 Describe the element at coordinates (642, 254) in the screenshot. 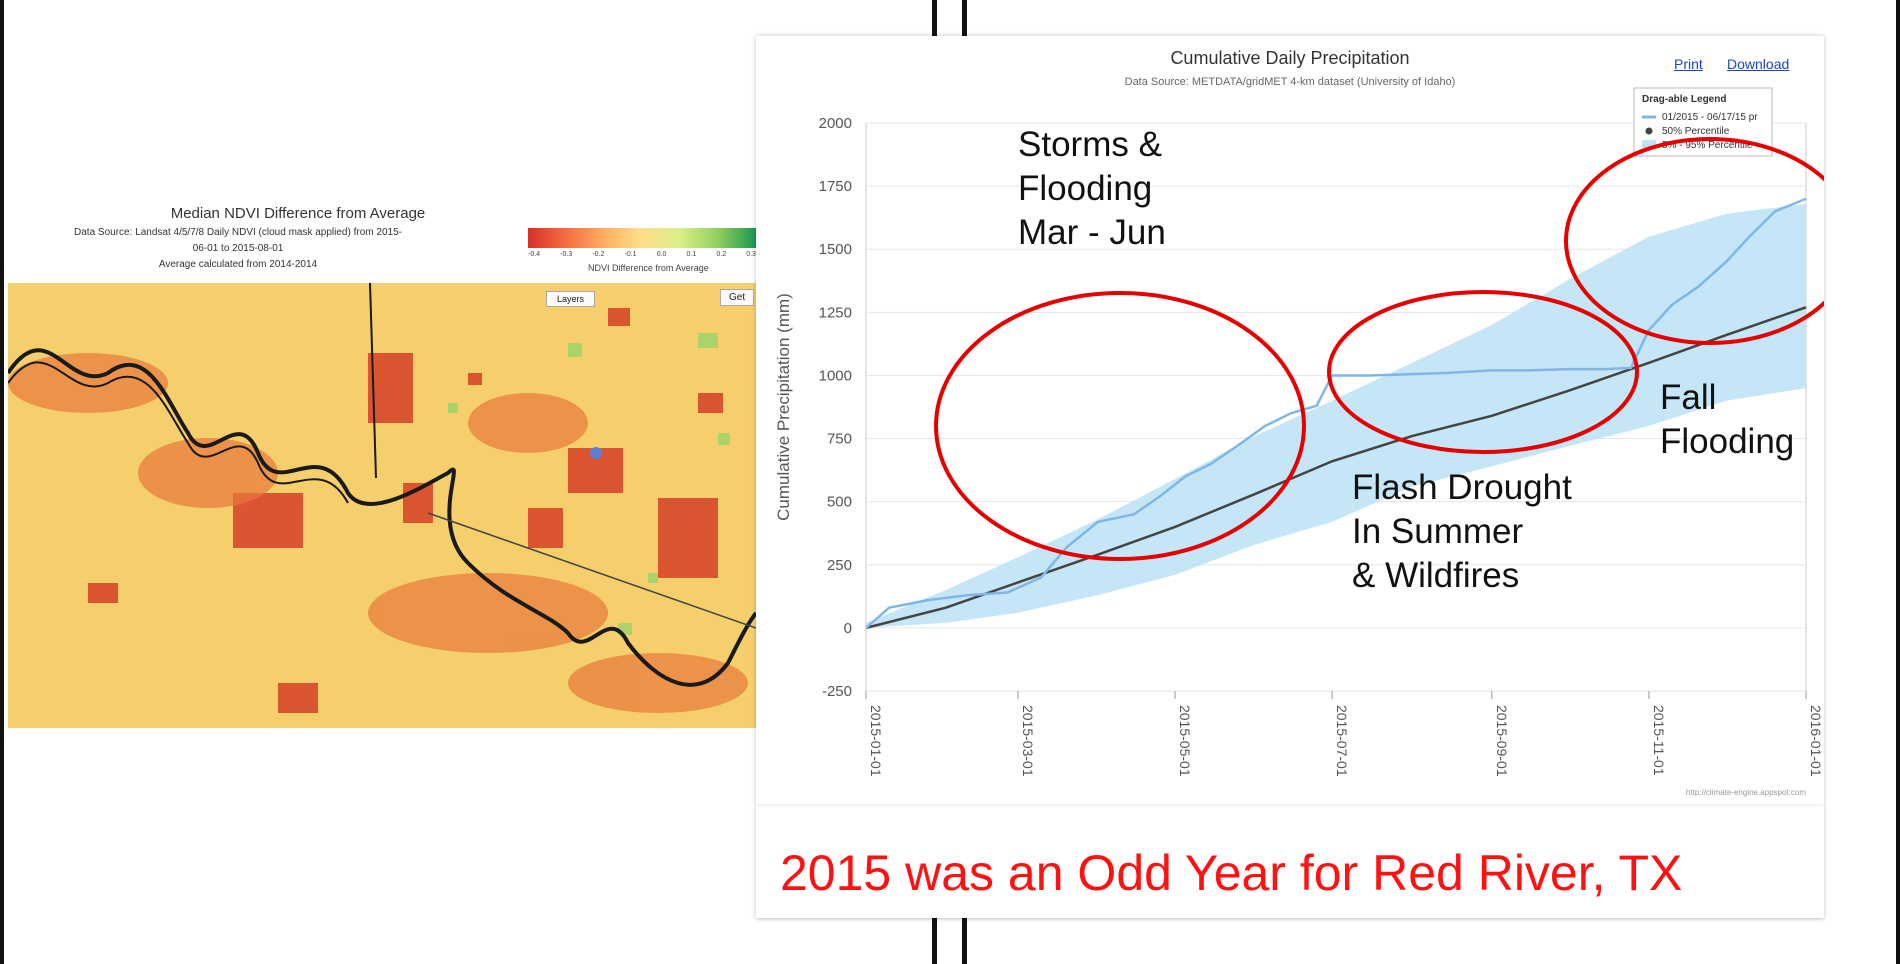

I see `colorbar-ticks: -0.4 -0.3 -0.2 -0.1 0.0 0.1 0.2 0.3` at that location.